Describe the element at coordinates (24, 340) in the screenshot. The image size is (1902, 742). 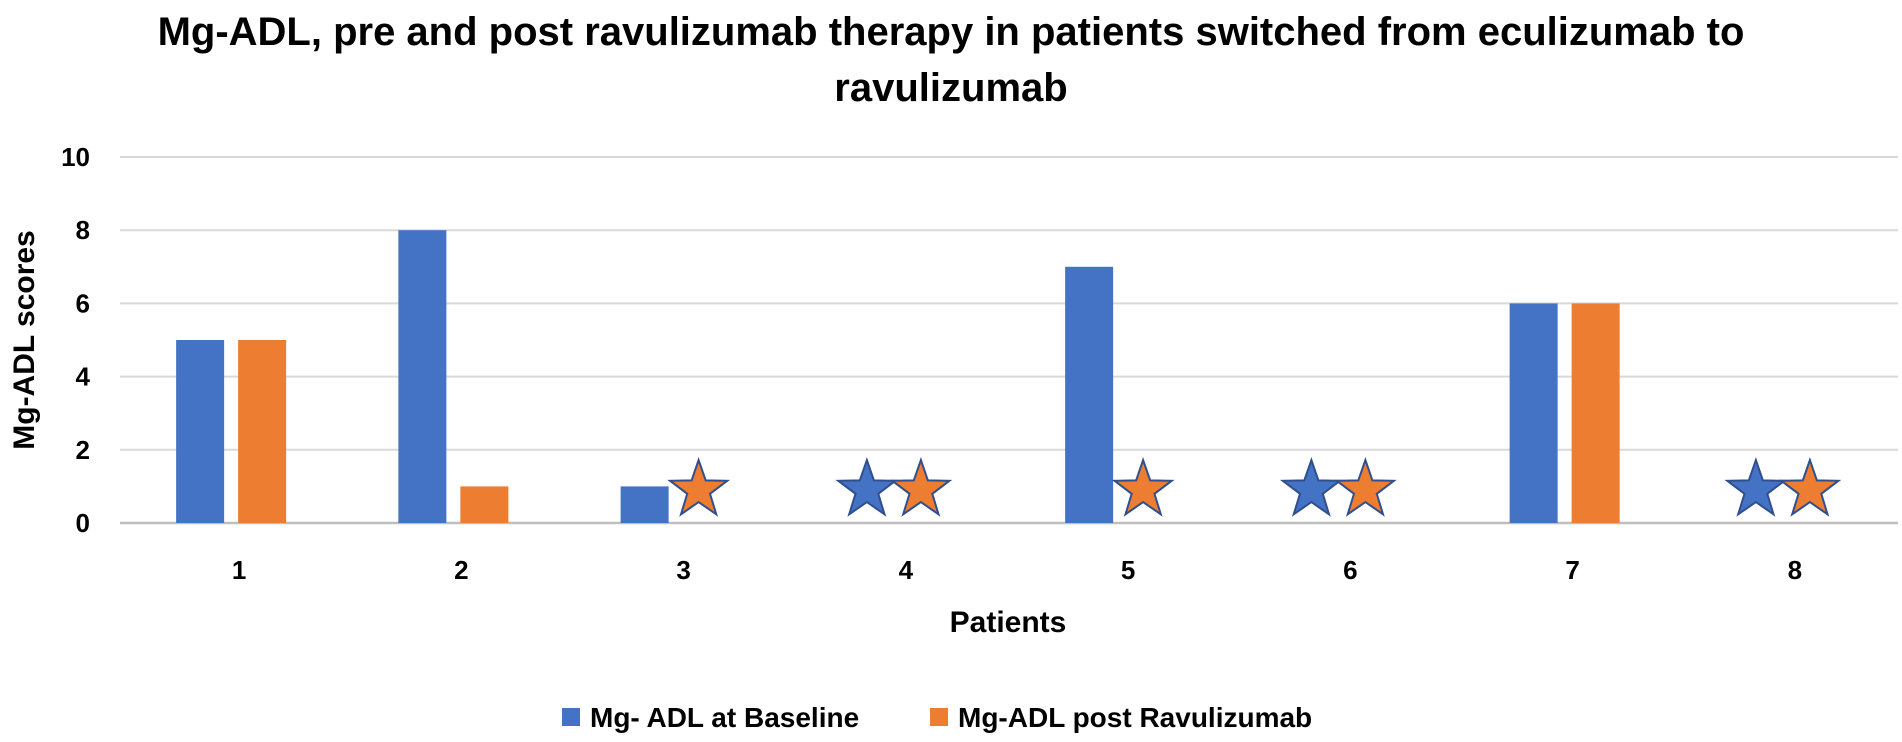
I see `y-axis-label: Mg-ADL scores` at that location.